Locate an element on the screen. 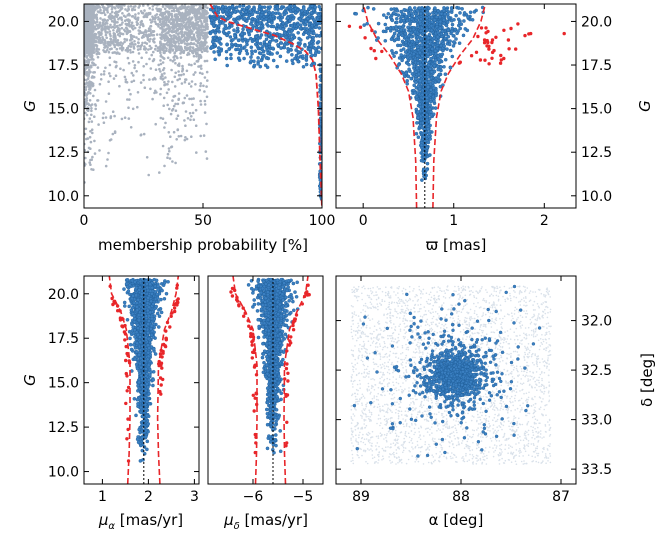  prob-ylabel: G is located at coordinates (30, 106).